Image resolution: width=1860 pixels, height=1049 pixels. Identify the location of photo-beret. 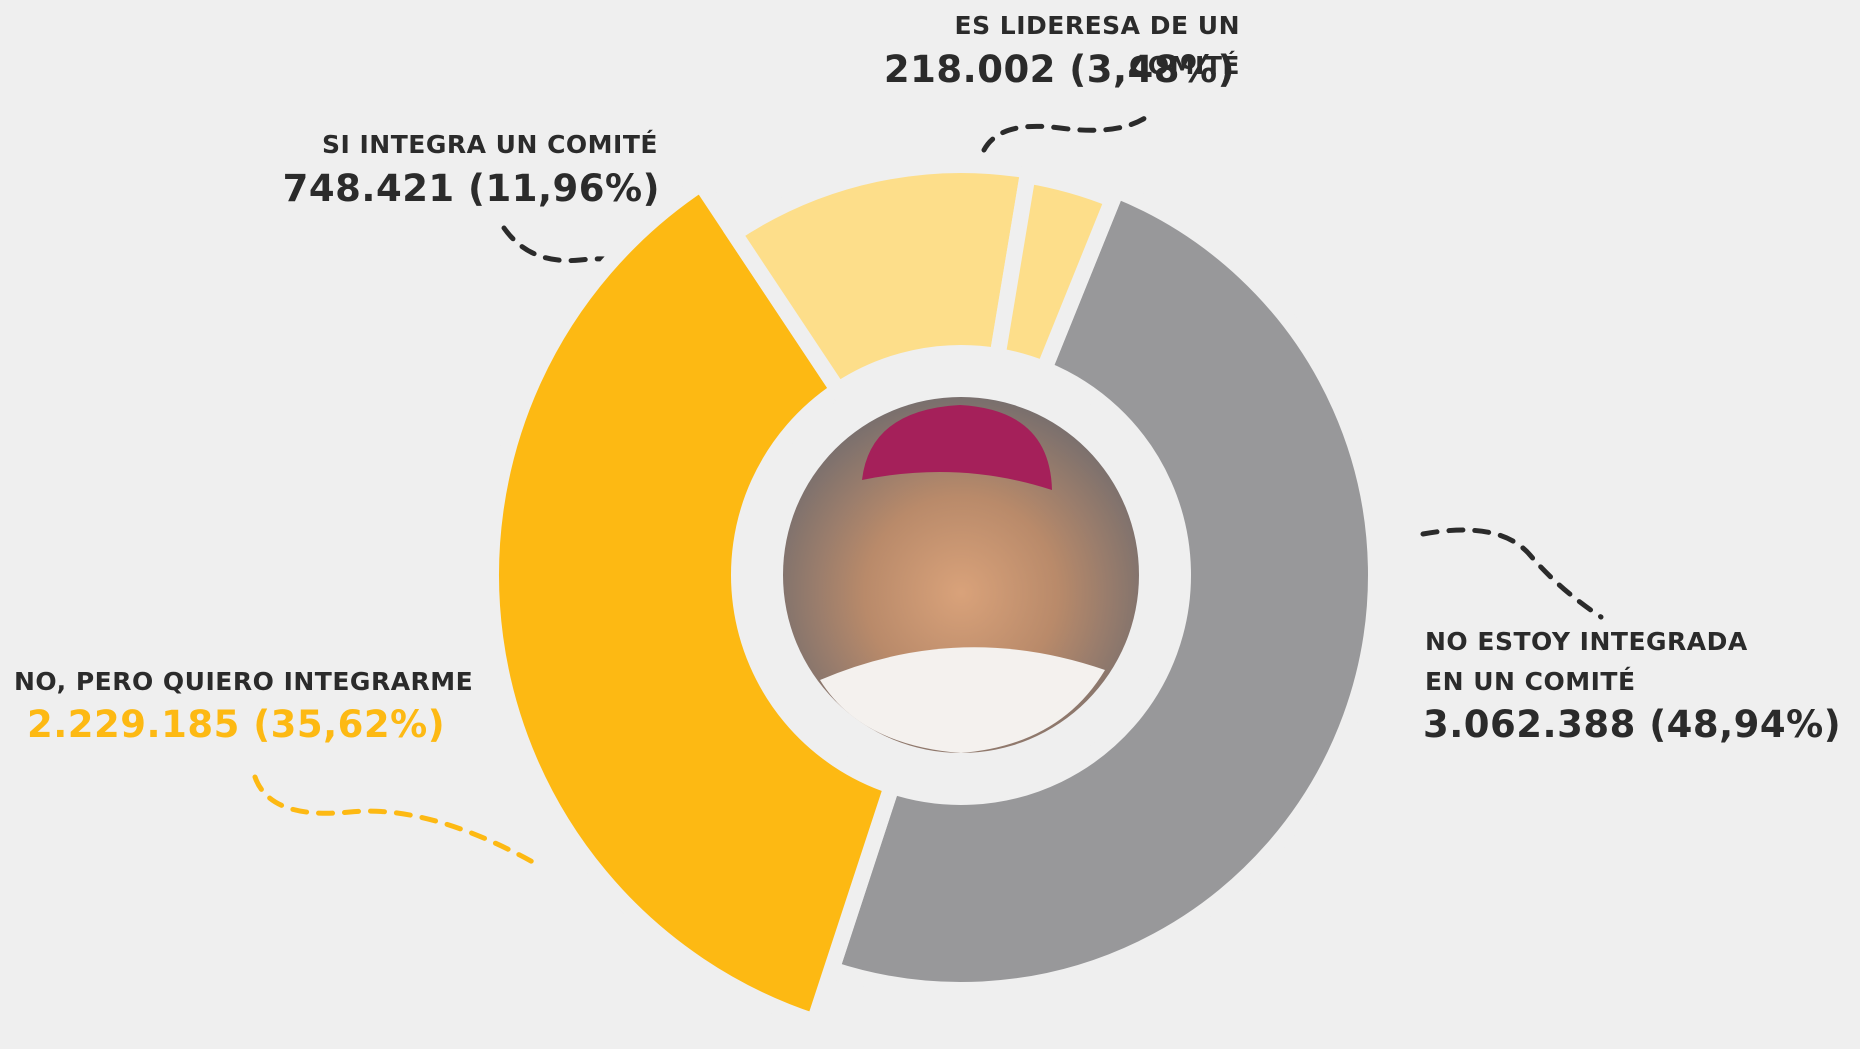
(957, 447).